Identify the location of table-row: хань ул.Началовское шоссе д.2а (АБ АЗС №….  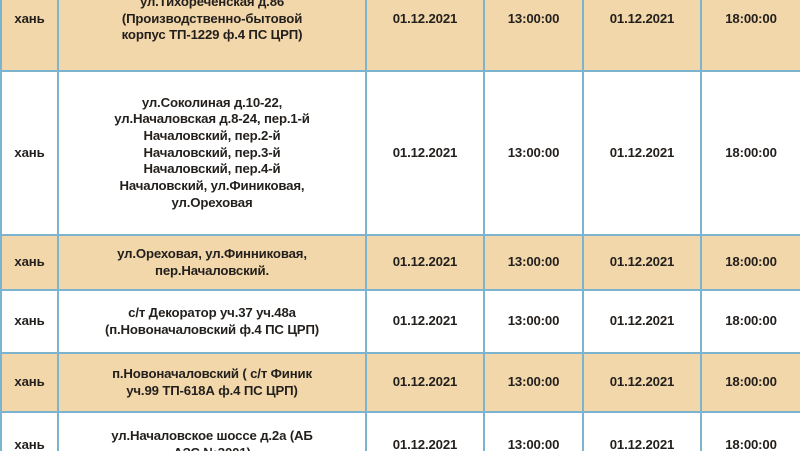
(400, 431).